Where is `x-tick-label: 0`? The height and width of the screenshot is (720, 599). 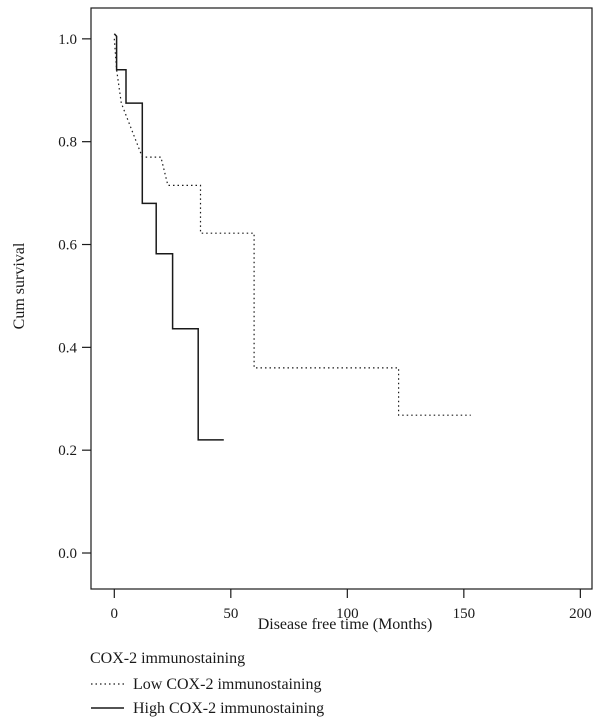 x-tick-label: 0 is located at coordinates (115, 614).